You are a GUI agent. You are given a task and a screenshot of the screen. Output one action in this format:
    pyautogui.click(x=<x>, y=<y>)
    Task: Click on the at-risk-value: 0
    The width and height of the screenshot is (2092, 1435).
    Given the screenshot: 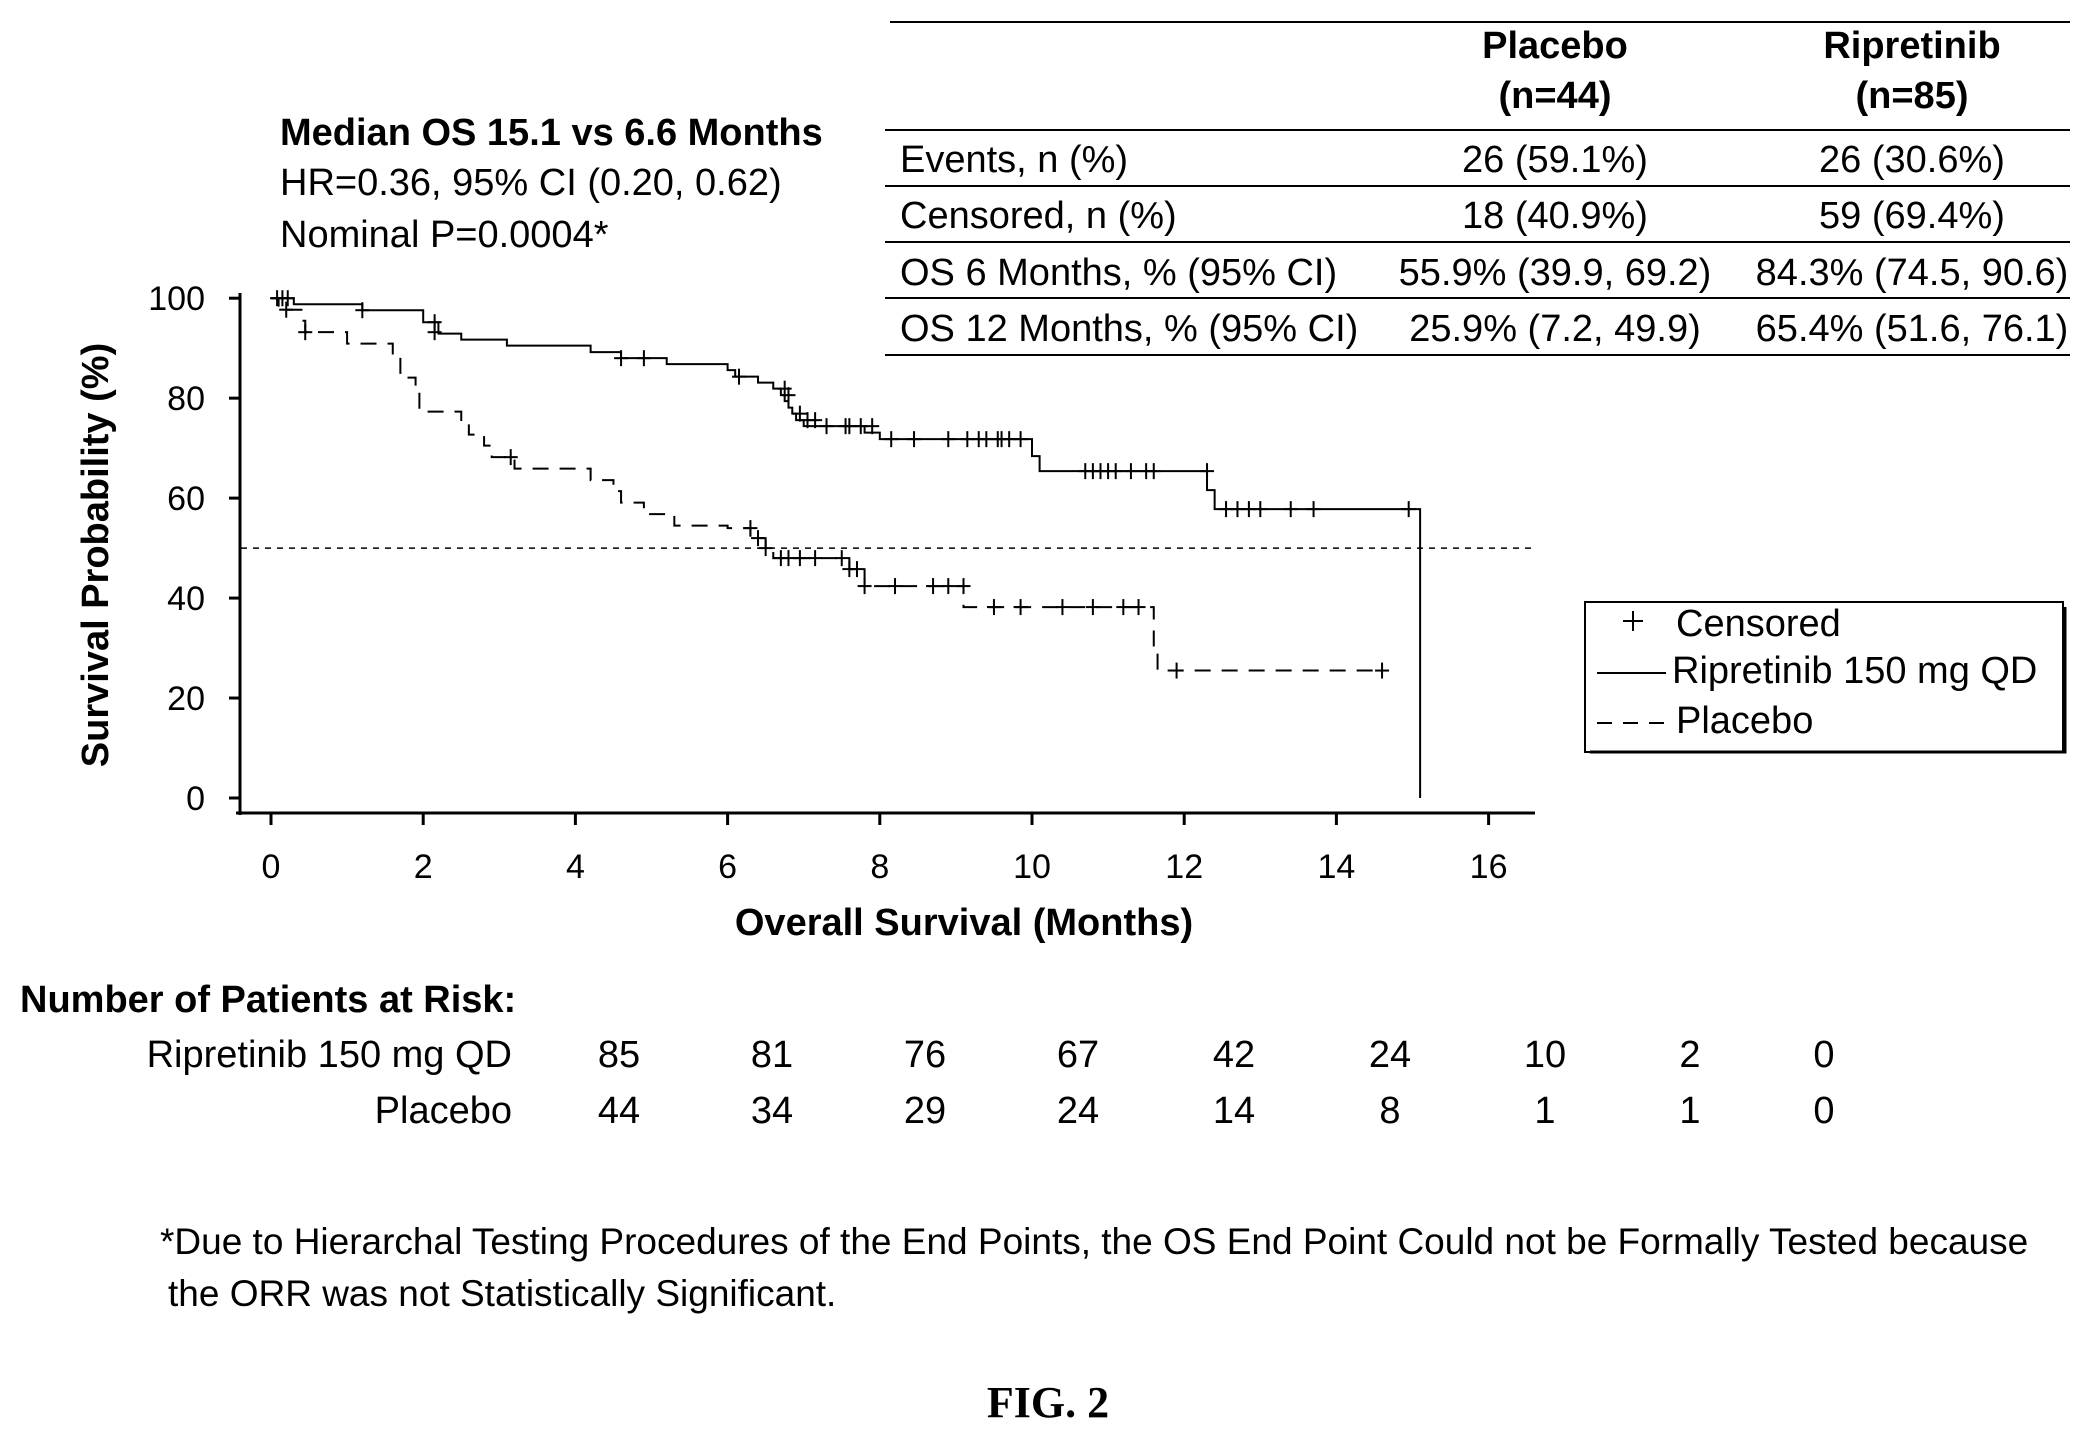 What is the action you would take?
    pyautogui.click(x=1823, y=1055)
    